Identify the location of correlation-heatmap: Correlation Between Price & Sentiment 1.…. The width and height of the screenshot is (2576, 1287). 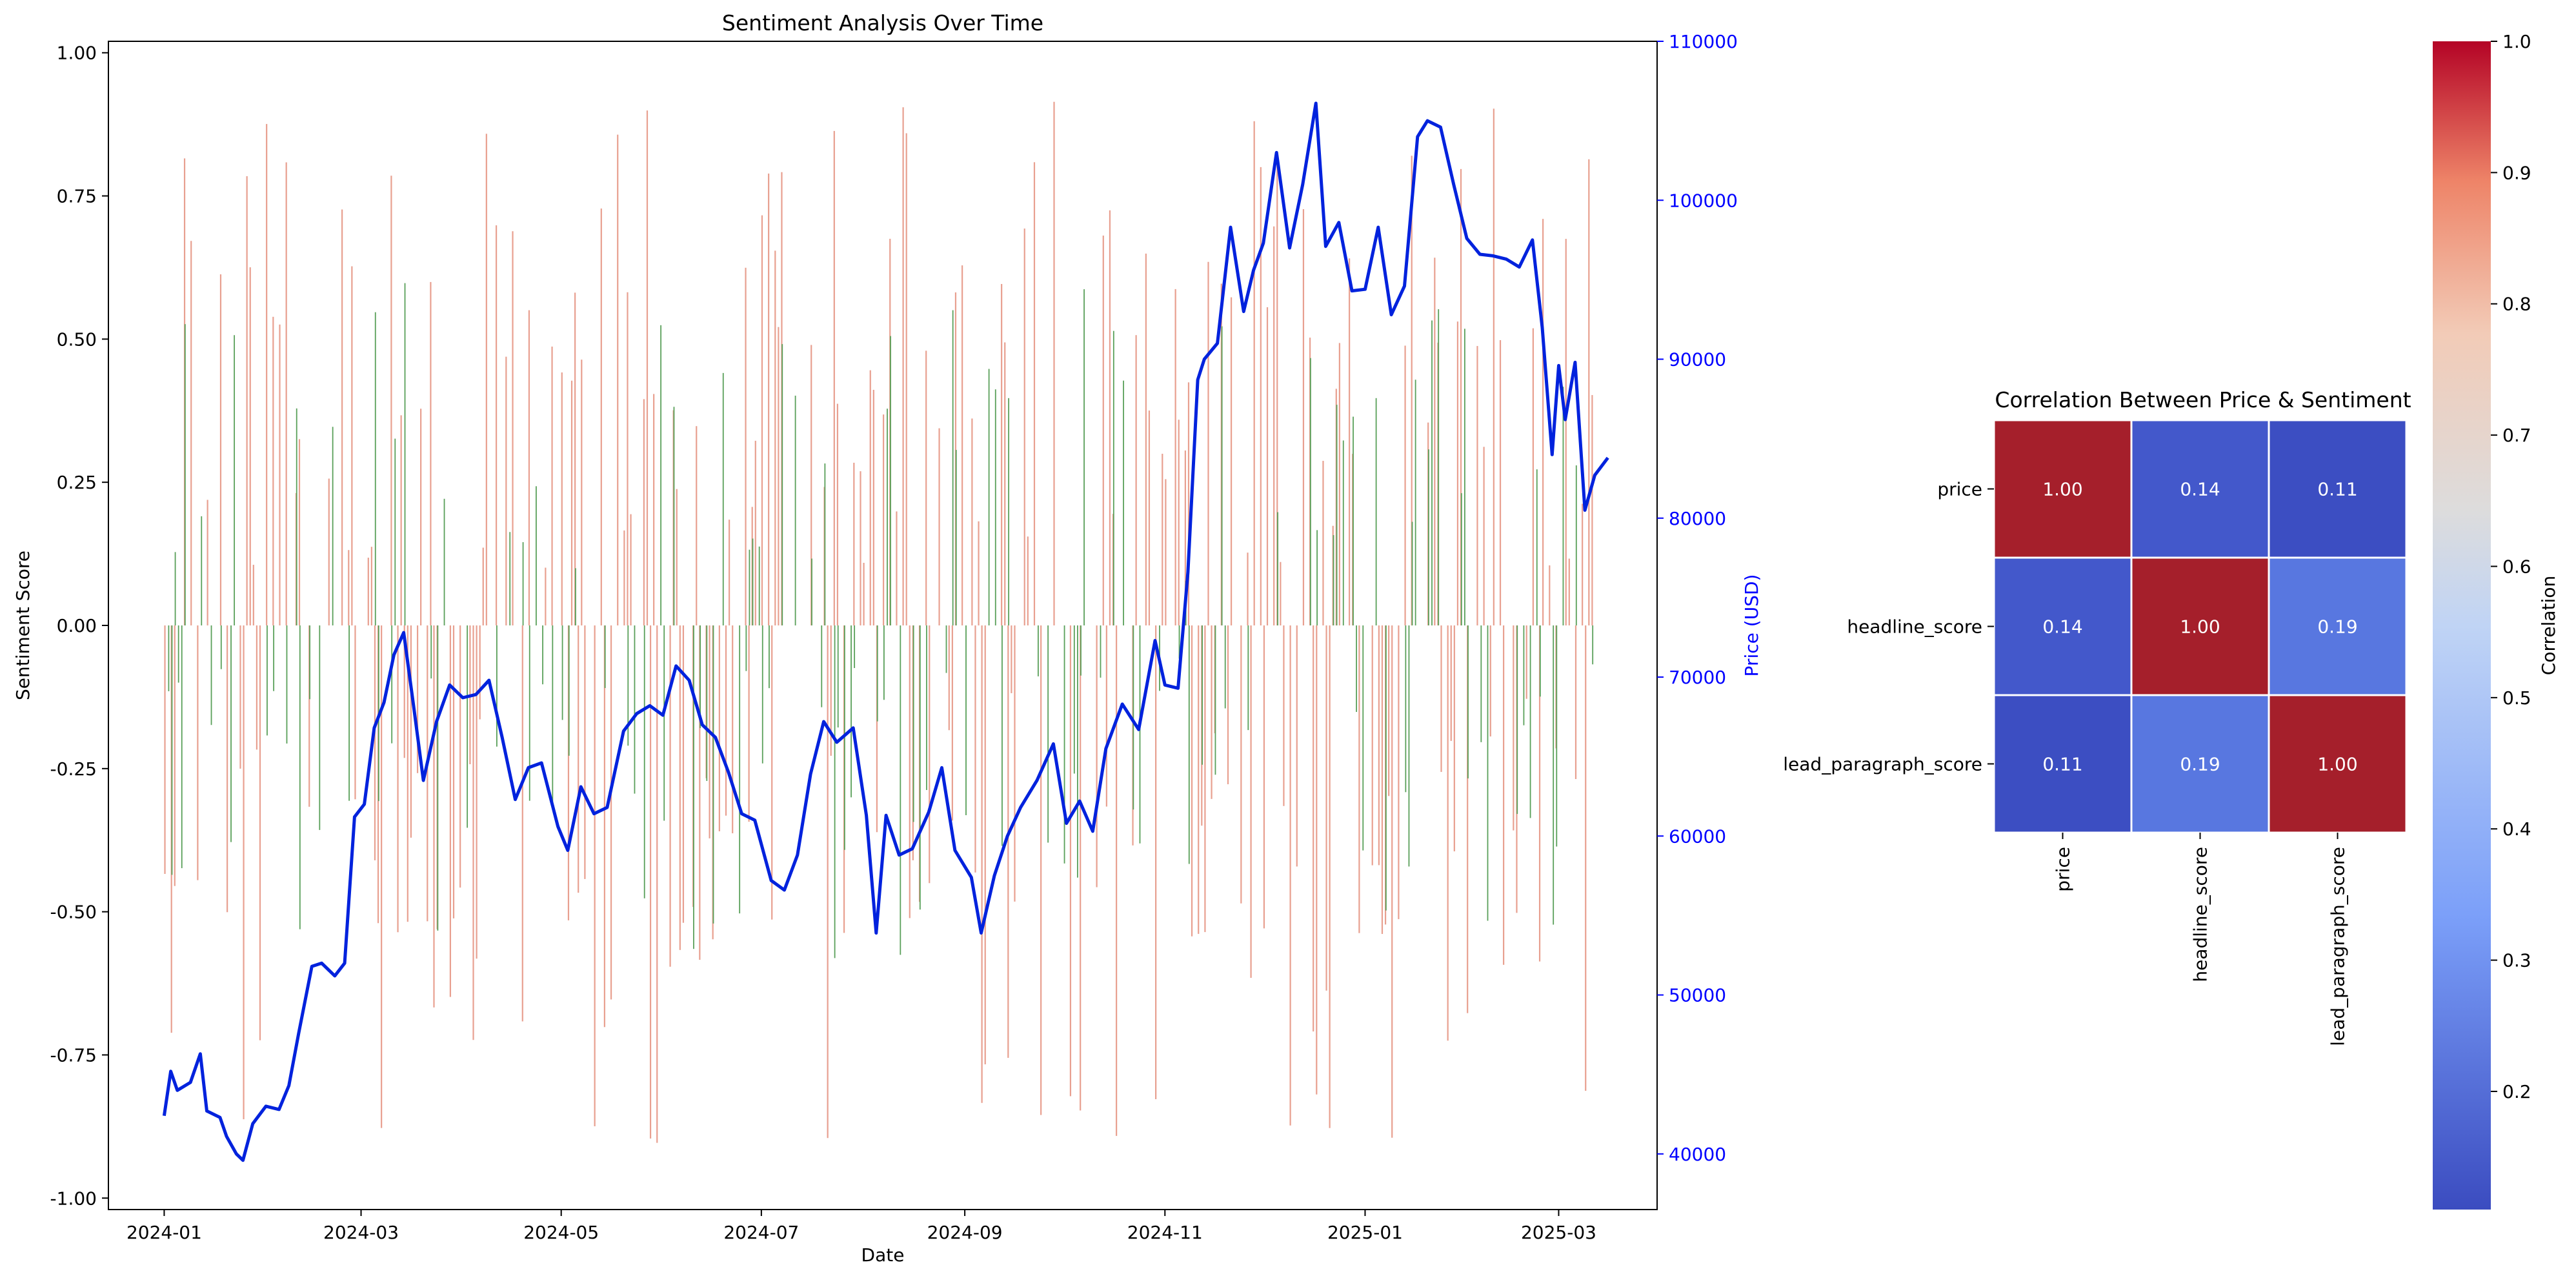
(2097, 716).